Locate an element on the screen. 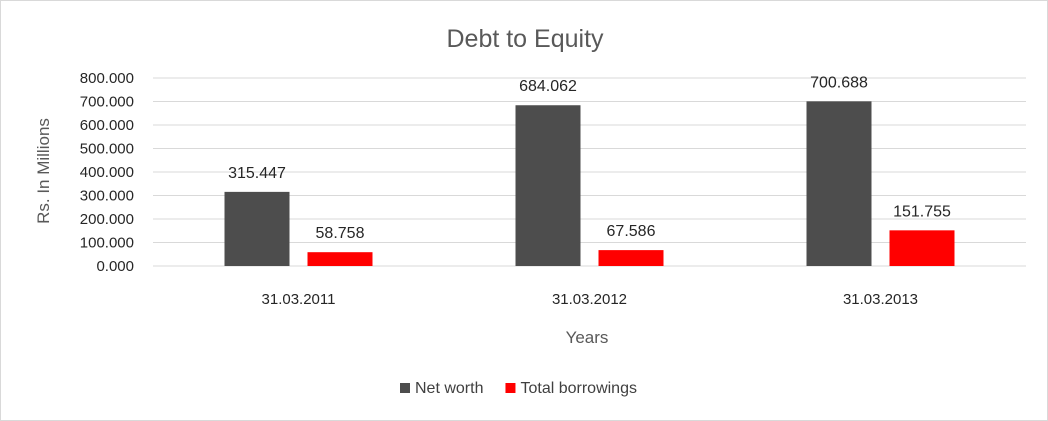 Image resolution: width=1048 pixels, height=421 pixels. y-tick-label: 600.000 is located at coordinates (107, 125).